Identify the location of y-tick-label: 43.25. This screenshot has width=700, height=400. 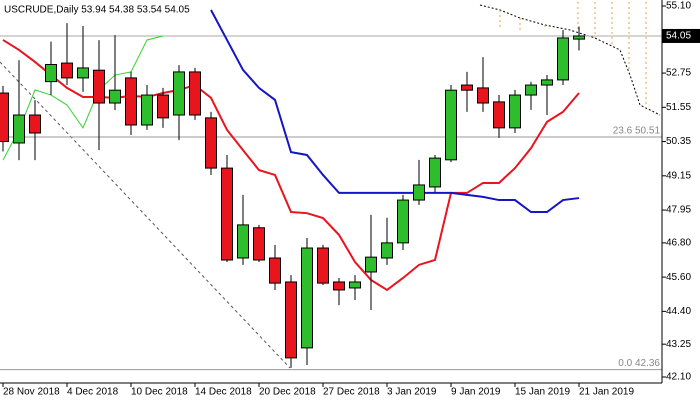
(678, 344).